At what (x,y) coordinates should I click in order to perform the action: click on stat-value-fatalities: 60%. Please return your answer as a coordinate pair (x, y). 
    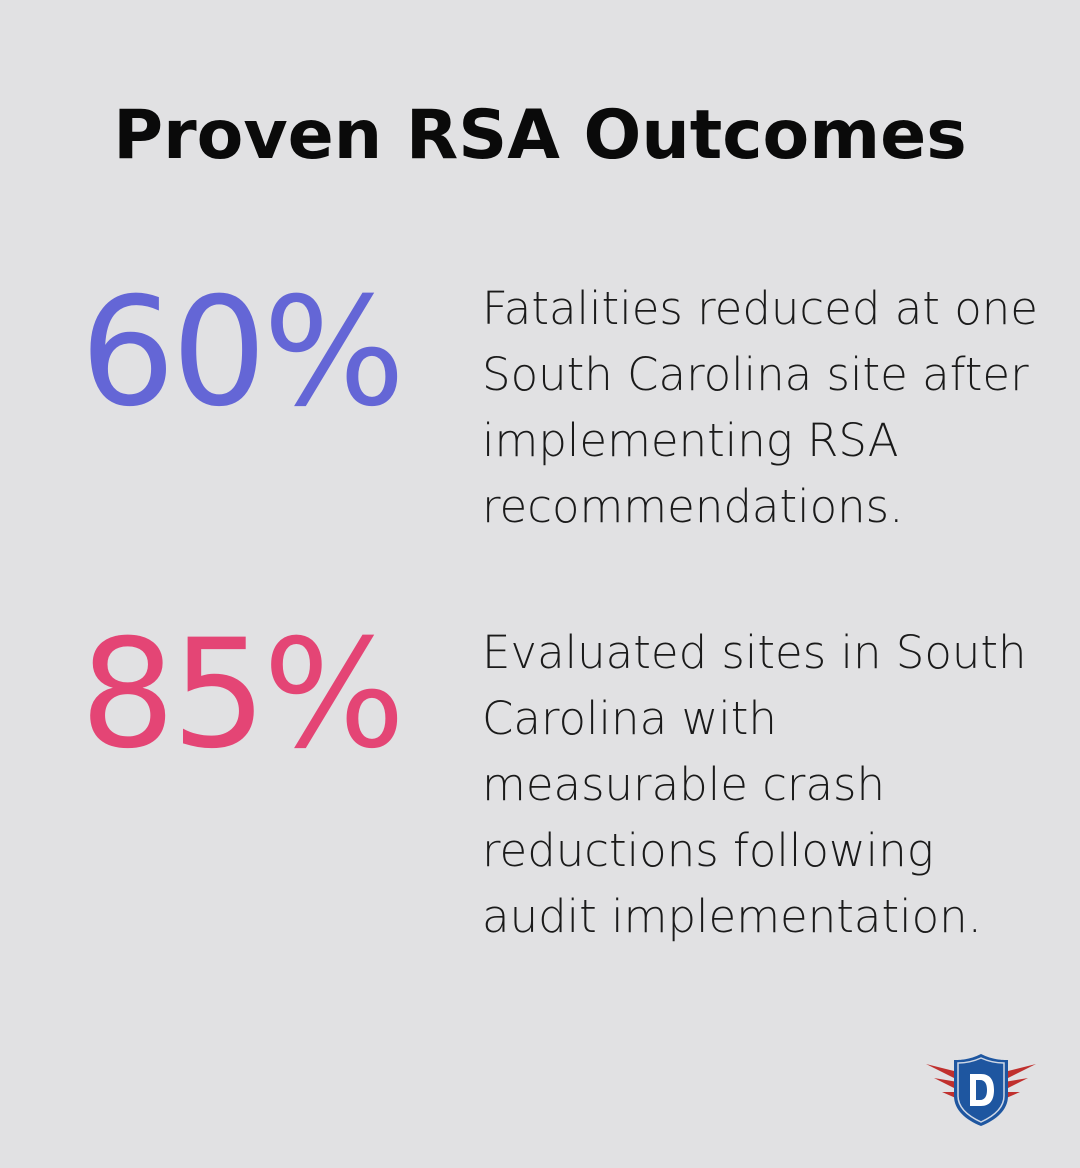
    Looking at the image, I should click on (242, 353).